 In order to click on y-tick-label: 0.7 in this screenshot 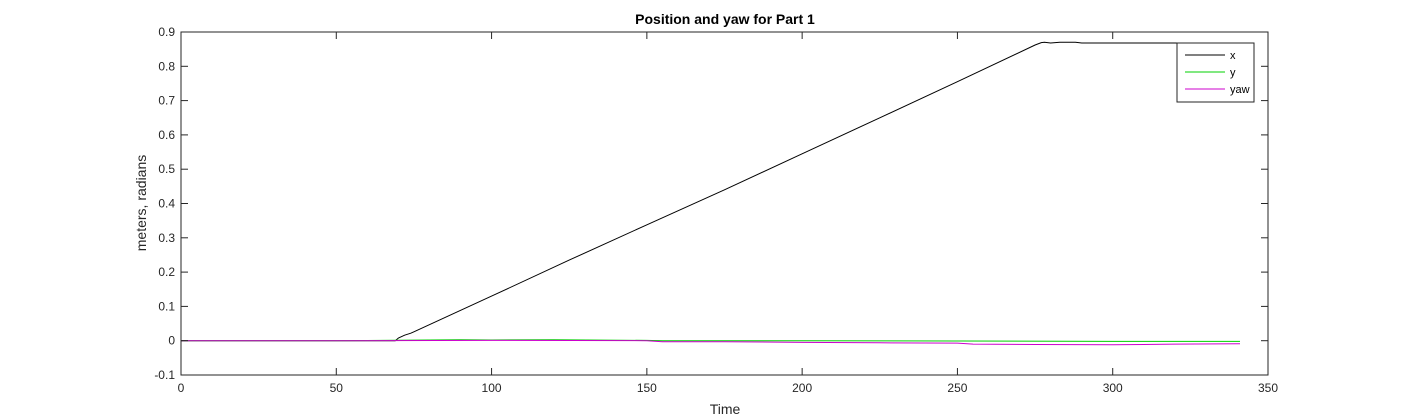, I will do `click(166, 101)`.